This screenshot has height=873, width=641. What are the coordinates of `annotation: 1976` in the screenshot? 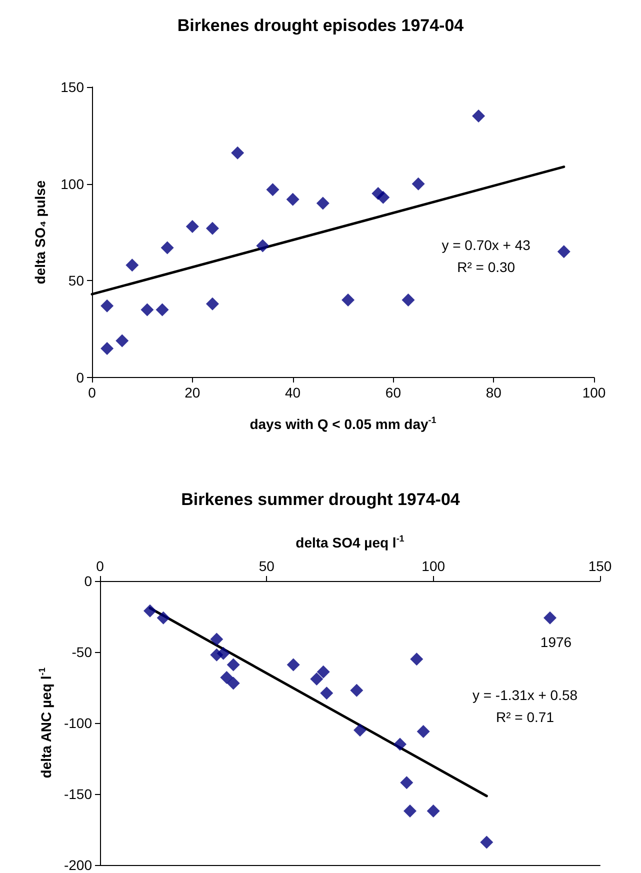 It's located at (556, 642).